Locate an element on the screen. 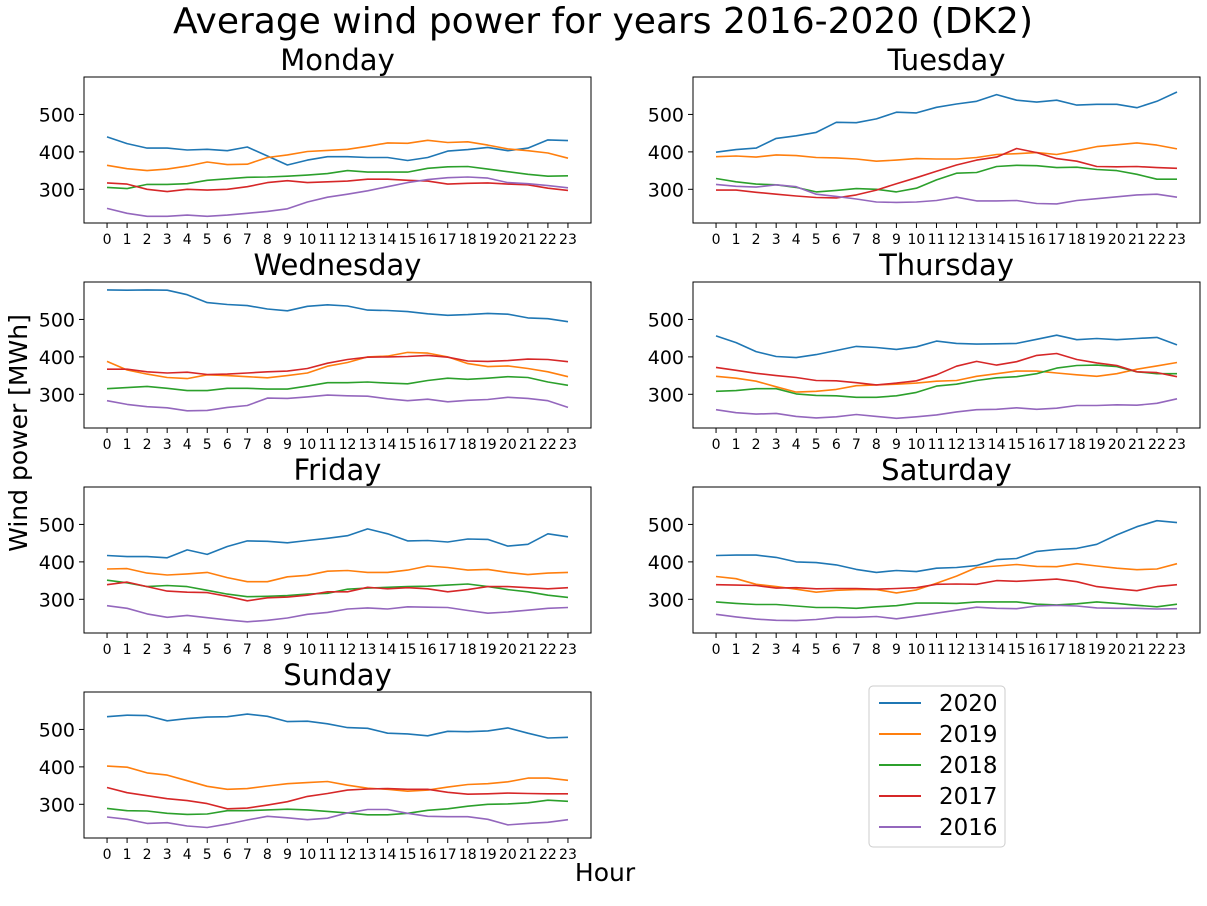  legend-entry-2018: 2018 is located at coordinates (938, 766).